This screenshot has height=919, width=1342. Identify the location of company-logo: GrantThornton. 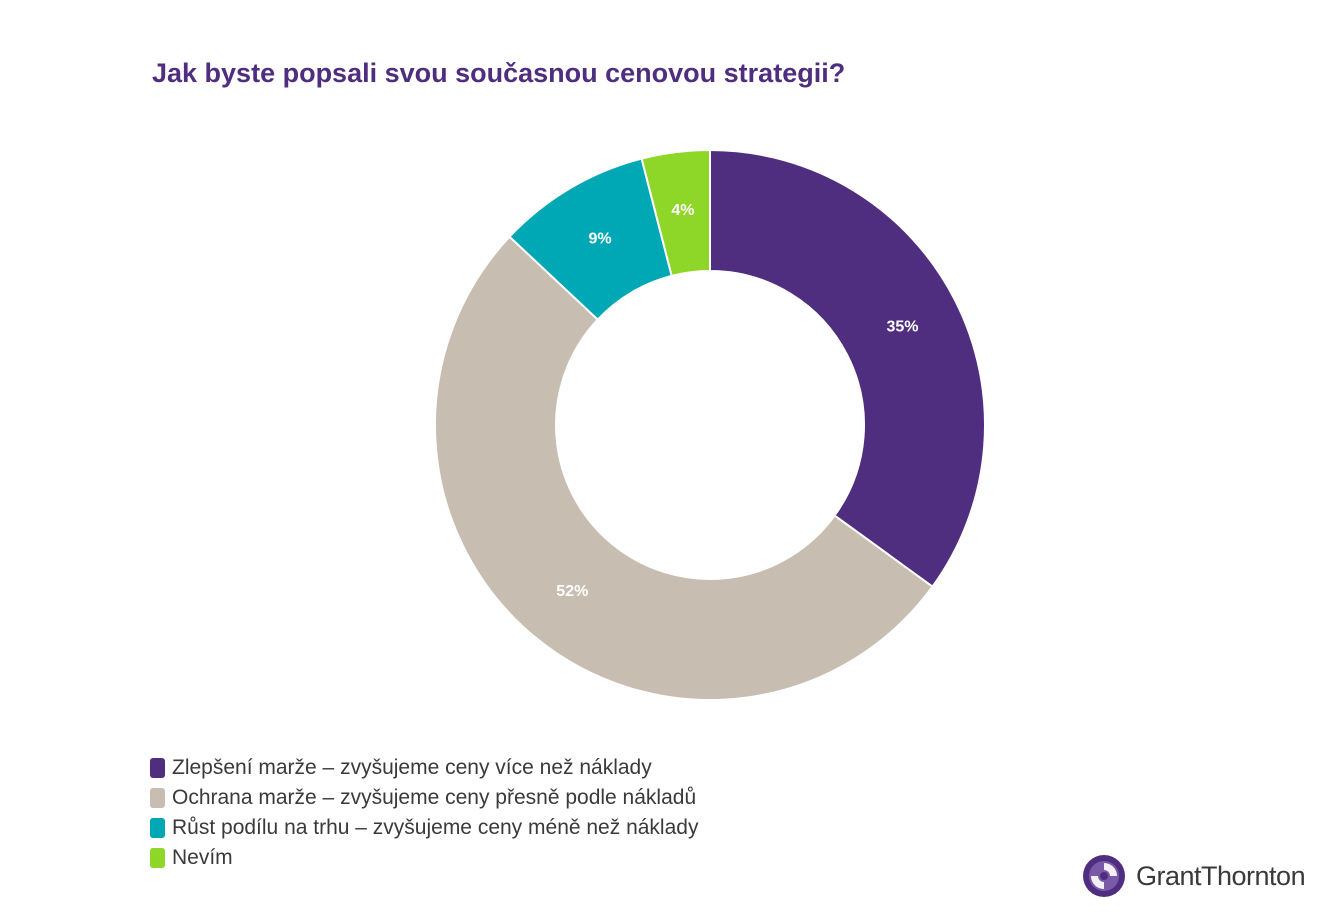
(1194, 876).